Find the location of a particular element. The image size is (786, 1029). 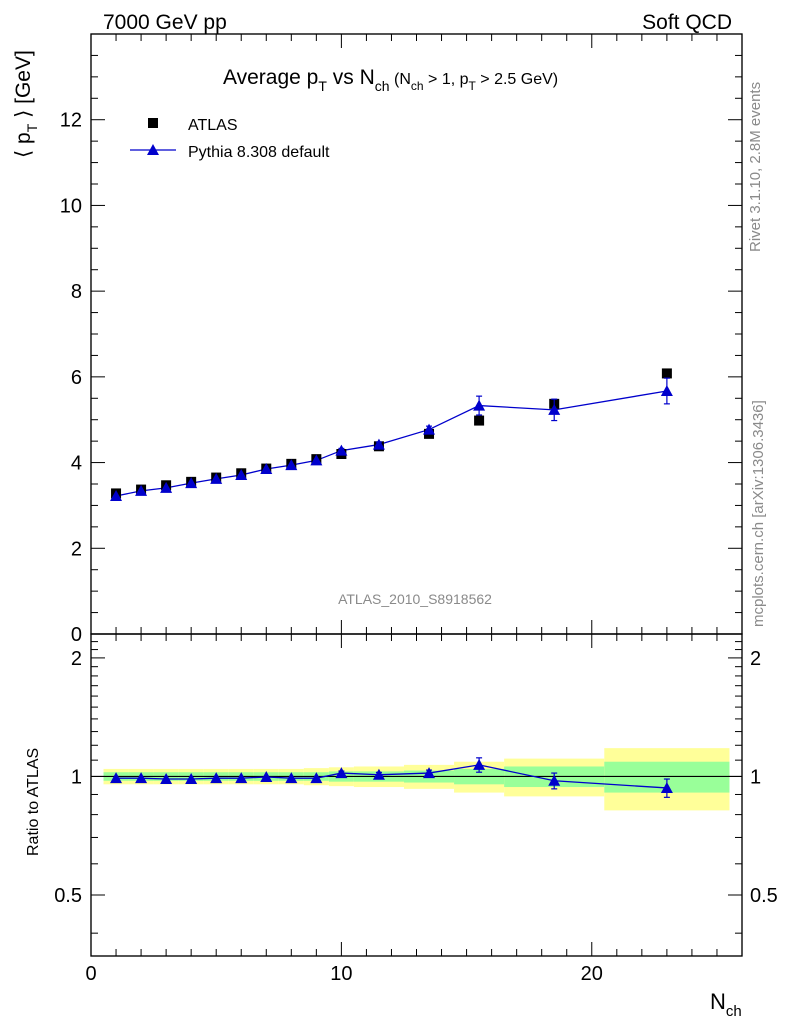

y-tick-label: 8 is located at coordinates (76, 292).